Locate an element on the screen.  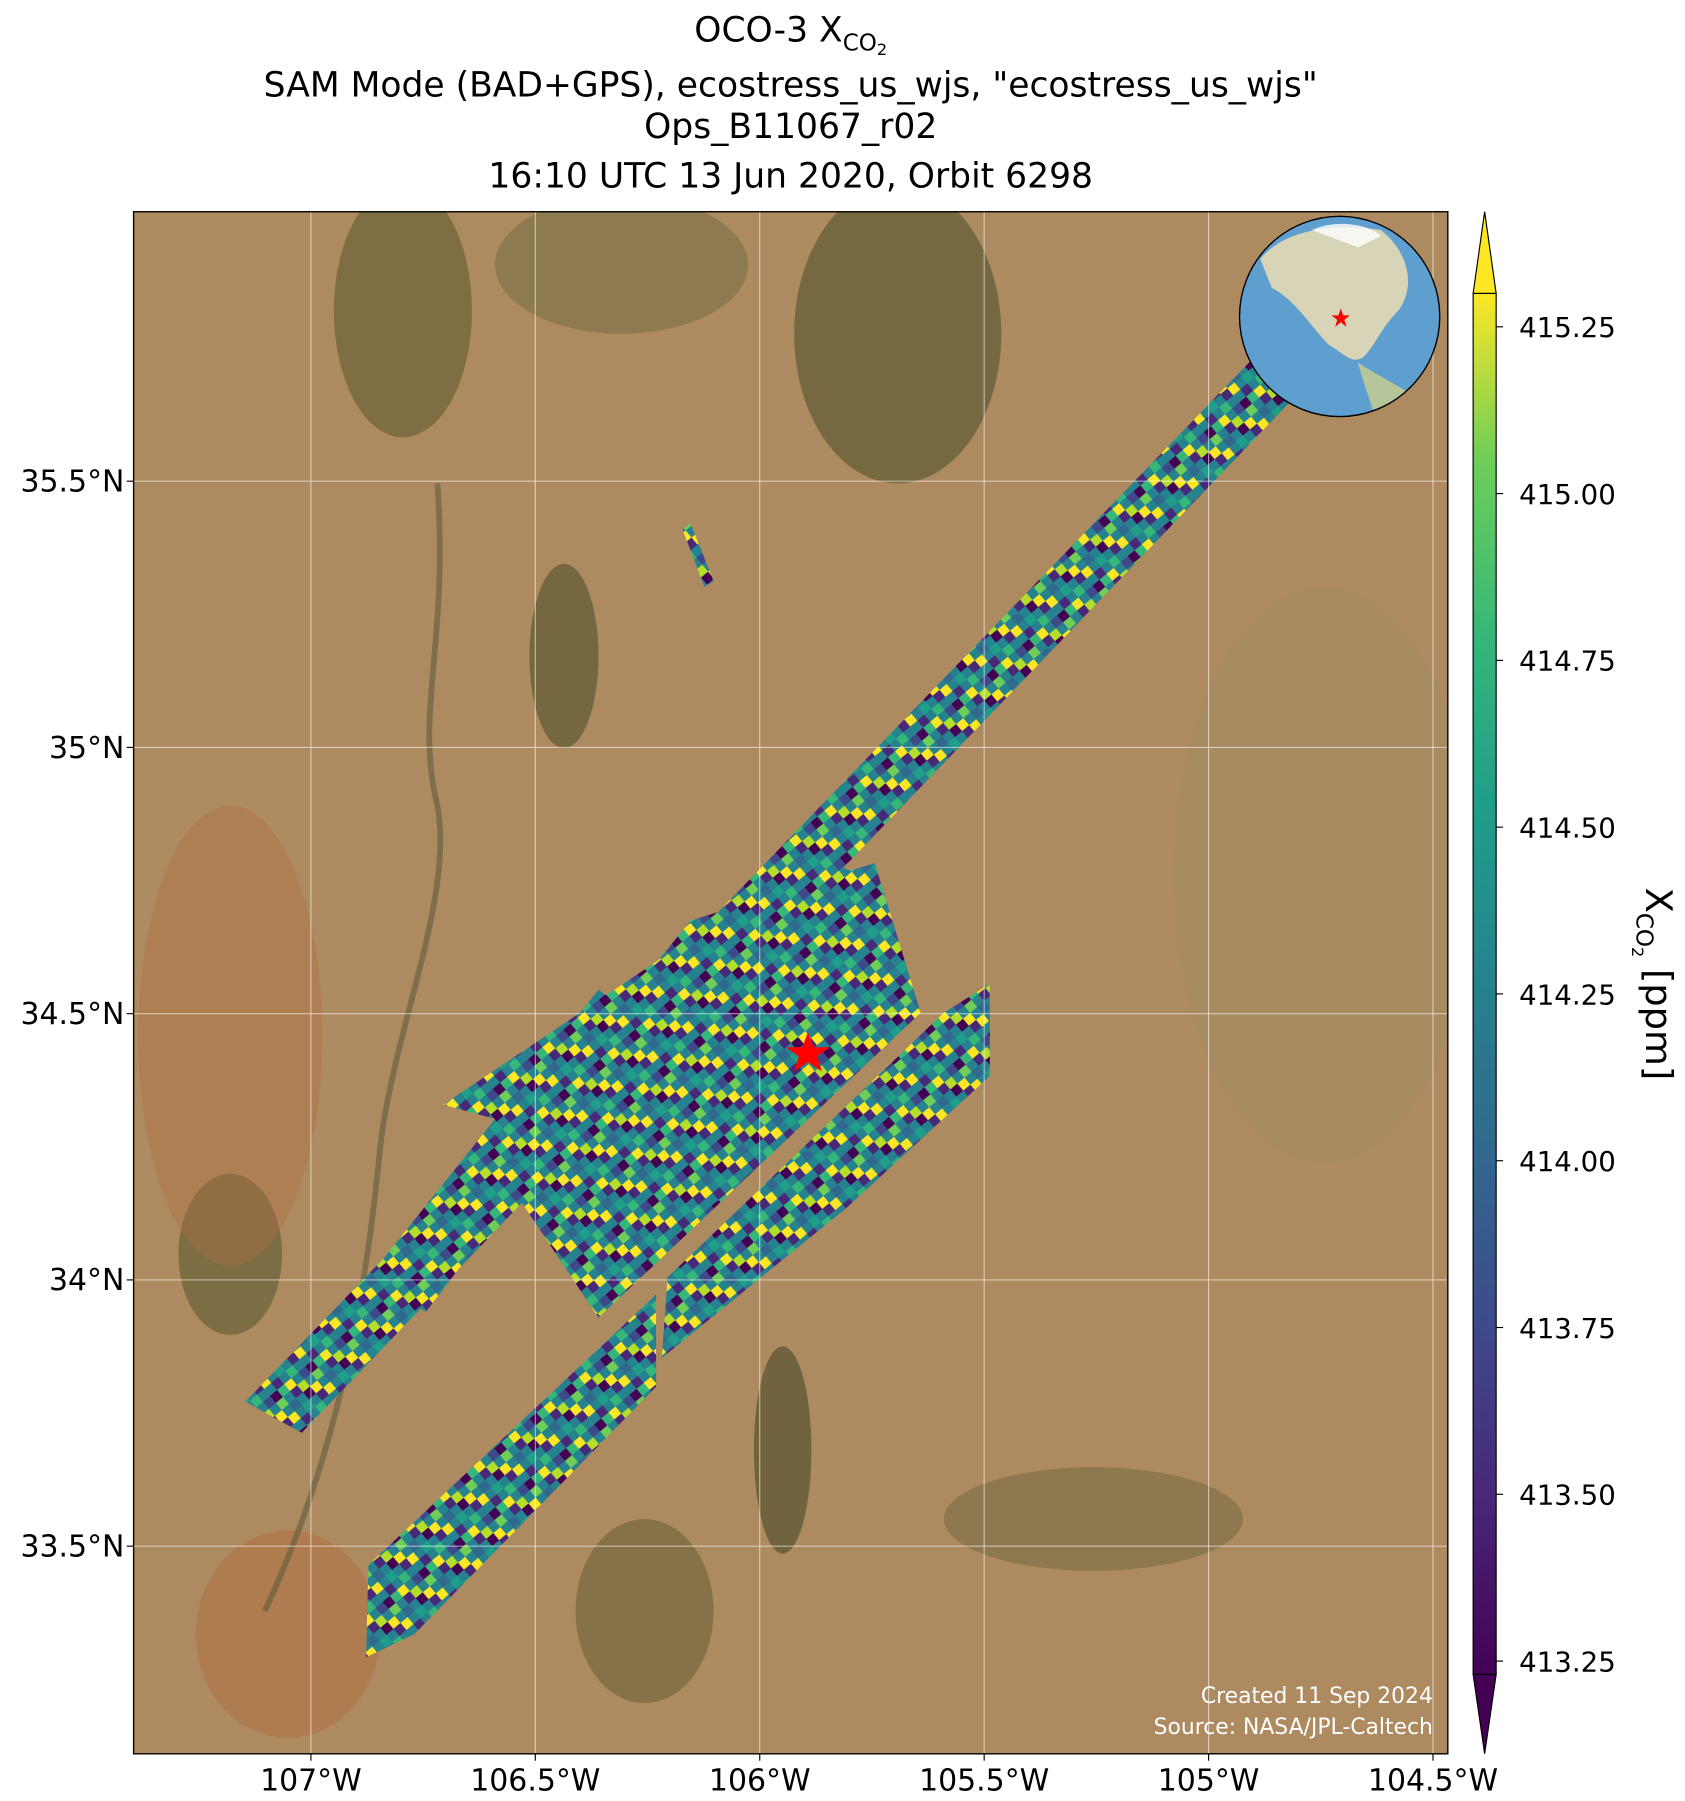
y-tick-label: 34°N is located at coordinates (86, 1280).